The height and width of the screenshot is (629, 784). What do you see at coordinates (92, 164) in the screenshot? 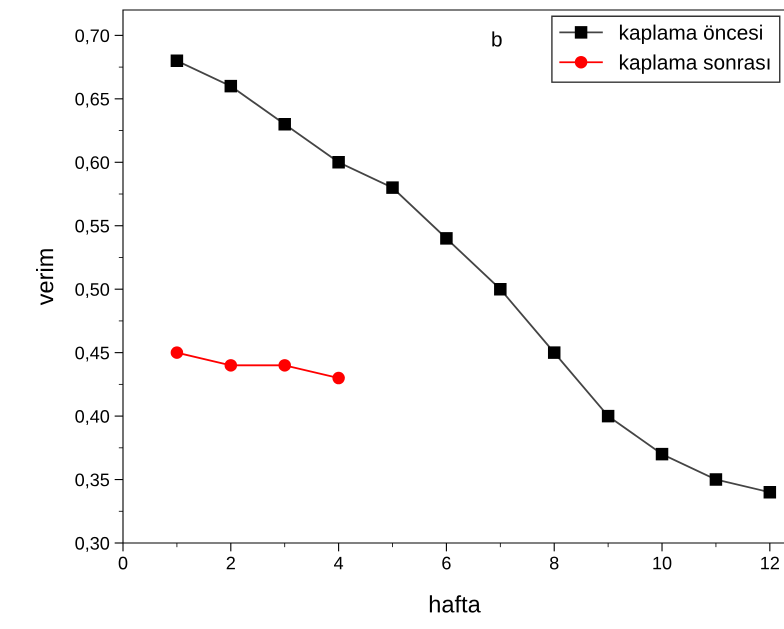
I see `y-tick-label: 0,60` at bounding box center [92, 164].